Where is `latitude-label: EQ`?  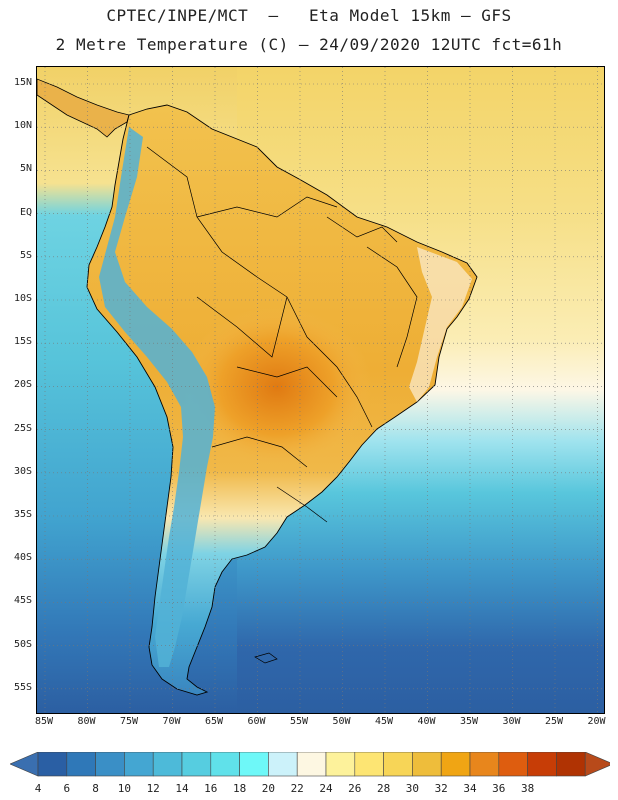 latitude-label: EQ is located at coordinates (25, 212).